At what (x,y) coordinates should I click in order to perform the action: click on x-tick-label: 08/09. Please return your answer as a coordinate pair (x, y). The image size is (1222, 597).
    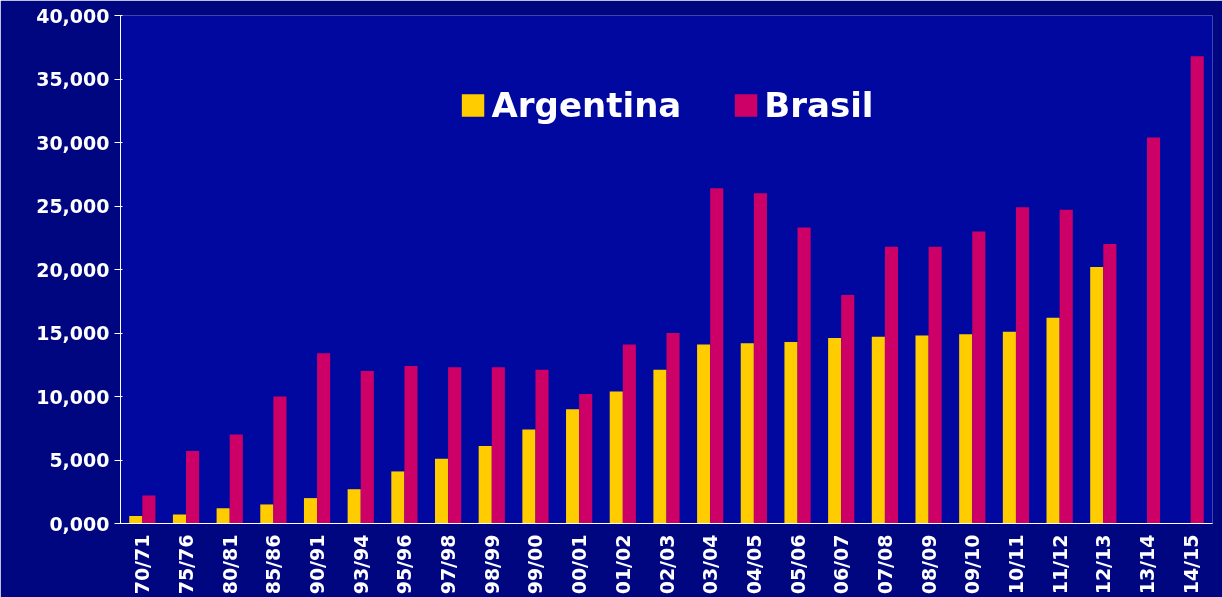
    Looking at the image, I should click on (928, 564).